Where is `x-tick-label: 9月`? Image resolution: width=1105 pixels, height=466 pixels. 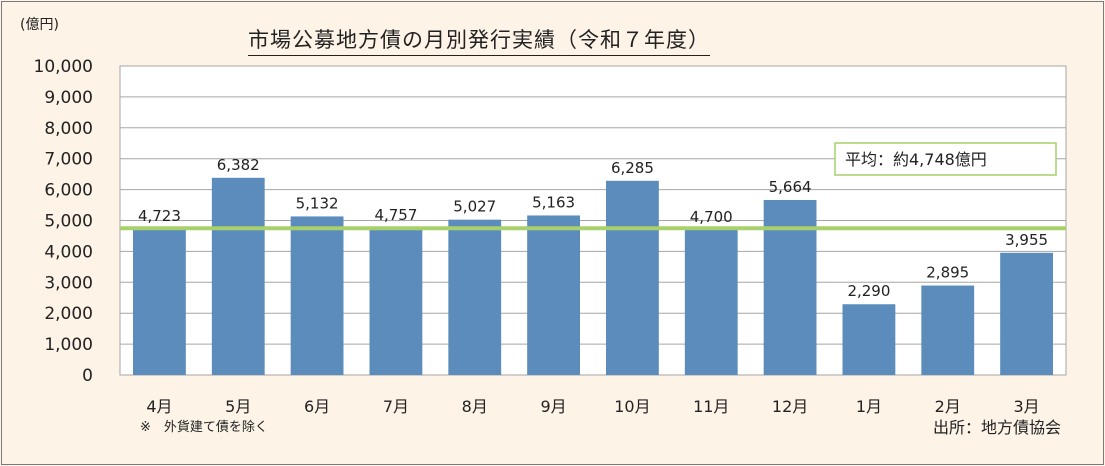 x-tick-label: 9月 is located at coordinates (553, 406).